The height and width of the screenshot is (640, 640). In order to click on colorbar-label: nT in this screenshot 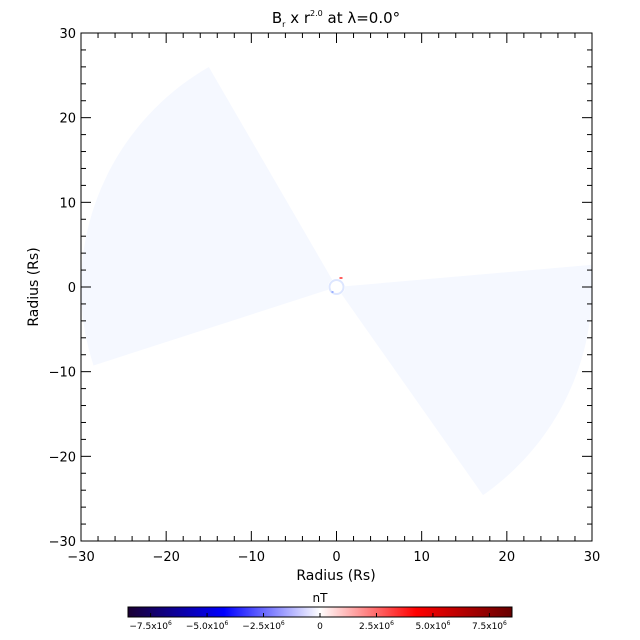, I will do `click(321, 598)`.